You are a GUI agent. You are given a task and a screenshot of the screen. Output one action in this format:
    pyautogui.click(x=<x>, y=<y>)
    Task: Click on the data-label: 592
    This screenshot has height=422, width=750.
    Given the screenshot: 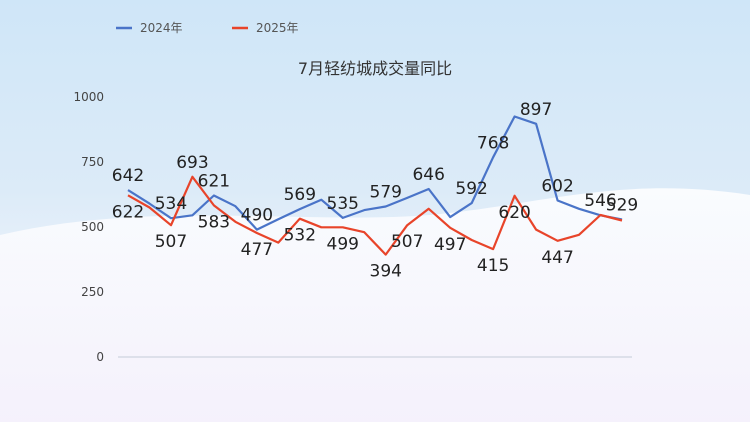 What is the action you would take?
    pyautogui.click(x=471, y=189)
    